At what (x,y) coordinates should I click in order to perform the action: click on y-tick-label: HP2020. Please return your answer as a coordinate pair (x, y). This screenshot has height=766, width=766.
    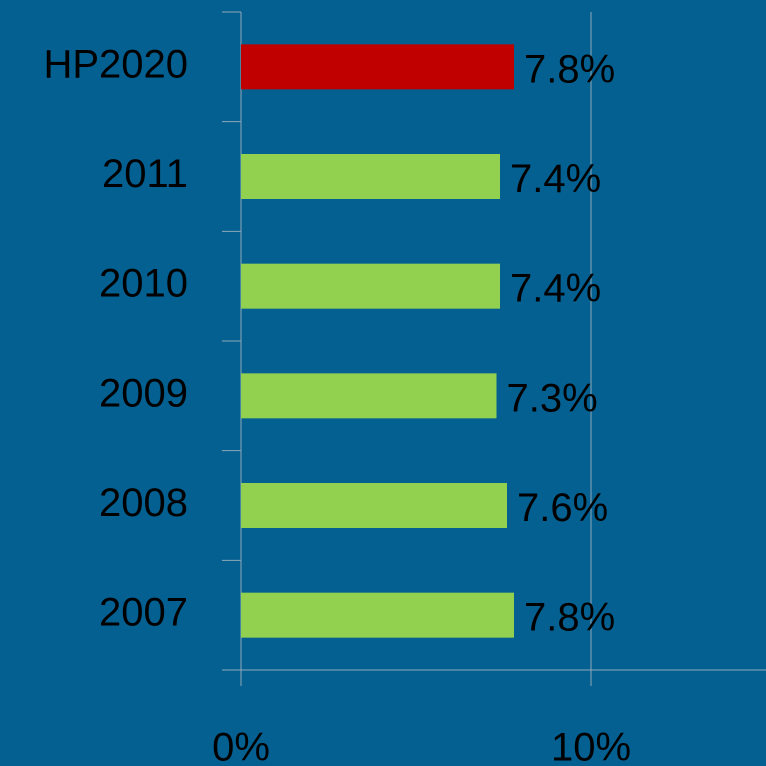
    Looking at the image, I should click on (115, 64).